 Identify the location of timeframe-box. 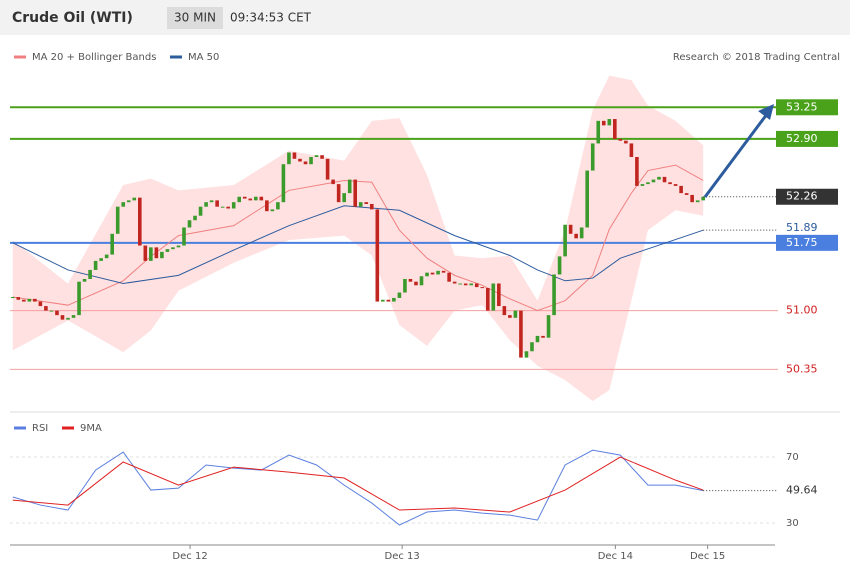
(195, 18).